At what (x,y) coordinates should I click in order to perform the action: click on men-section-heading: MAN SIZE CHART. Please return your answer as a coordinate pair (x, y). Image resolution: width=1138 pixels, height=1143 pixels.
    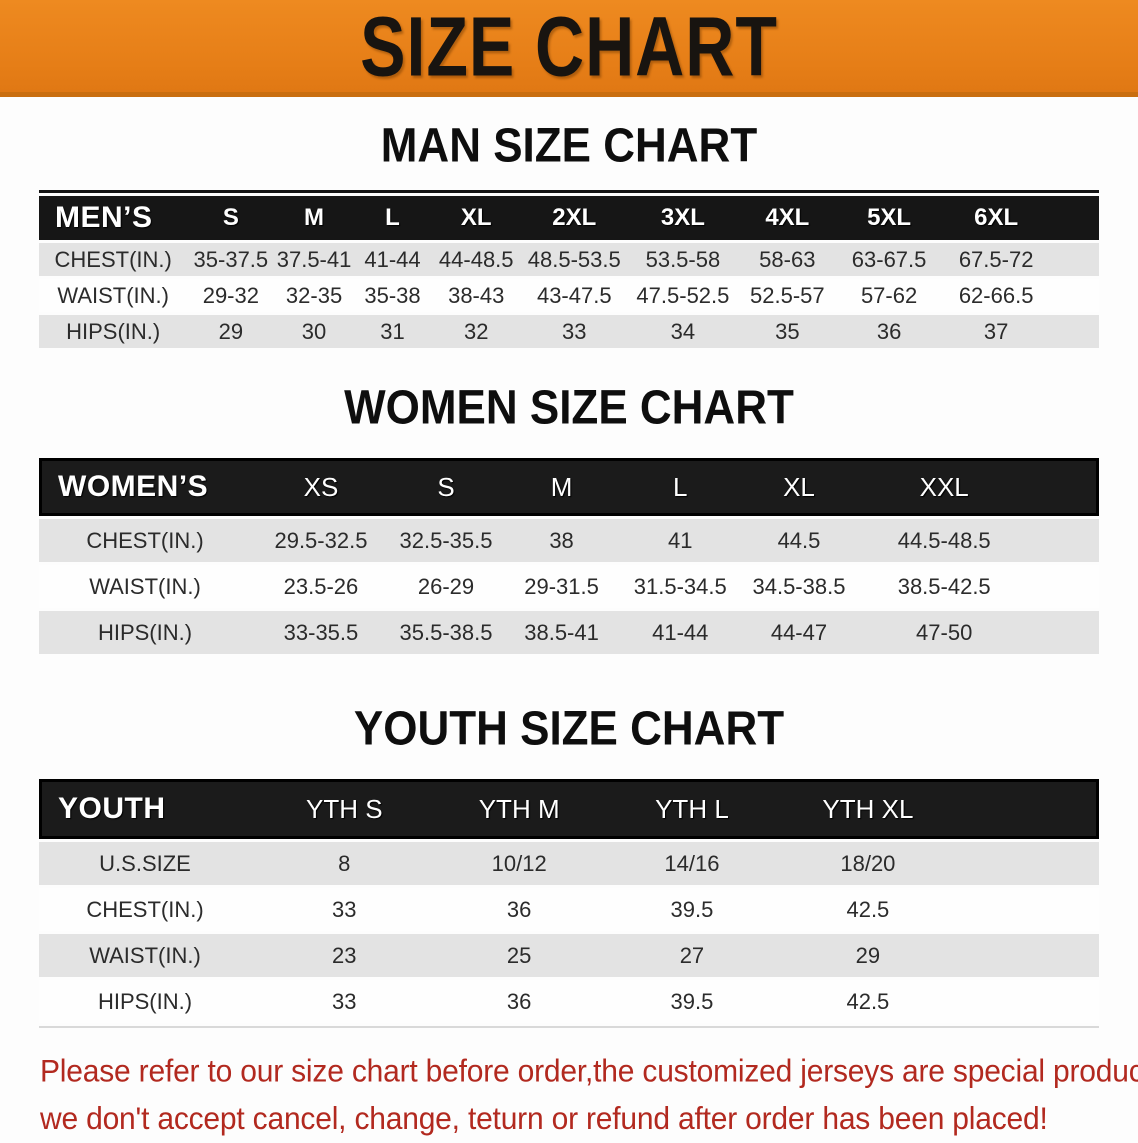
    Looking at the image, I should click on (569, 145).